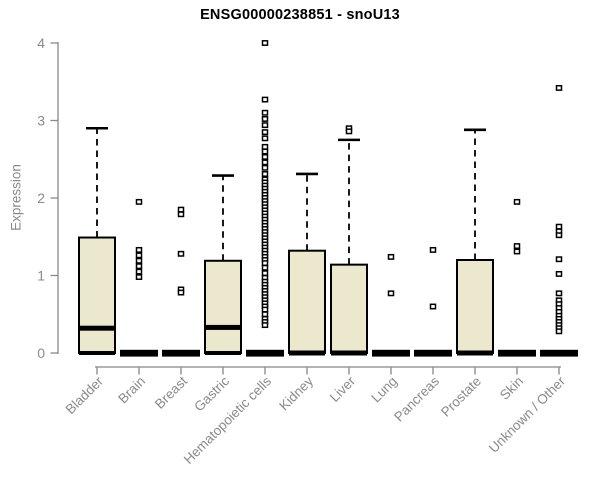 Image resolution: width=600 pixels, height=500 pixels. What do you see at coordinates (41, 43) in the screenshot?
I see `y-tick-label: 4` at bounding box center [41, 43].